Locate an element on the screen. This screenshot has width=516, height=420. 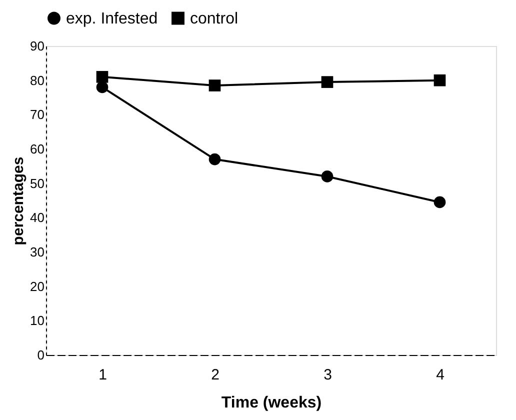
x-tick-label: 1 is located at coordinates (102, 375).